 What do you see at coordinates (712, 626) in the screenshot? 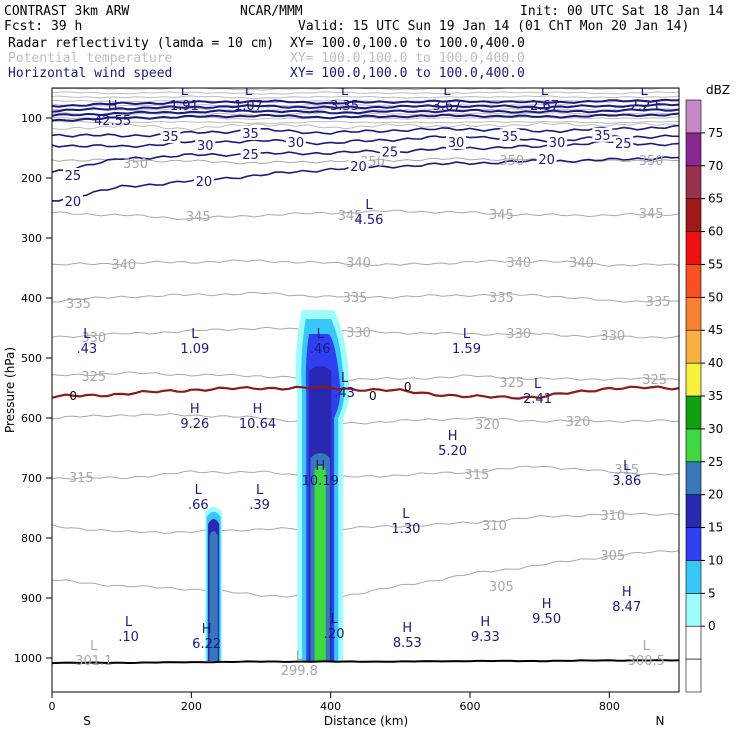
I see `colorbar-label: 0` at bounding box center [712, 626].